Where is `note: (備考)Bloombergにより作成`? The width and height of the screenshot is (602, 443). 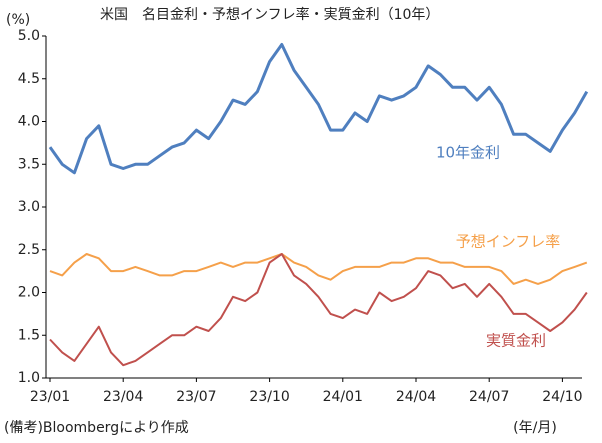
note: (備考)Bloombergにより作成 is located at coordinates (96, 428).